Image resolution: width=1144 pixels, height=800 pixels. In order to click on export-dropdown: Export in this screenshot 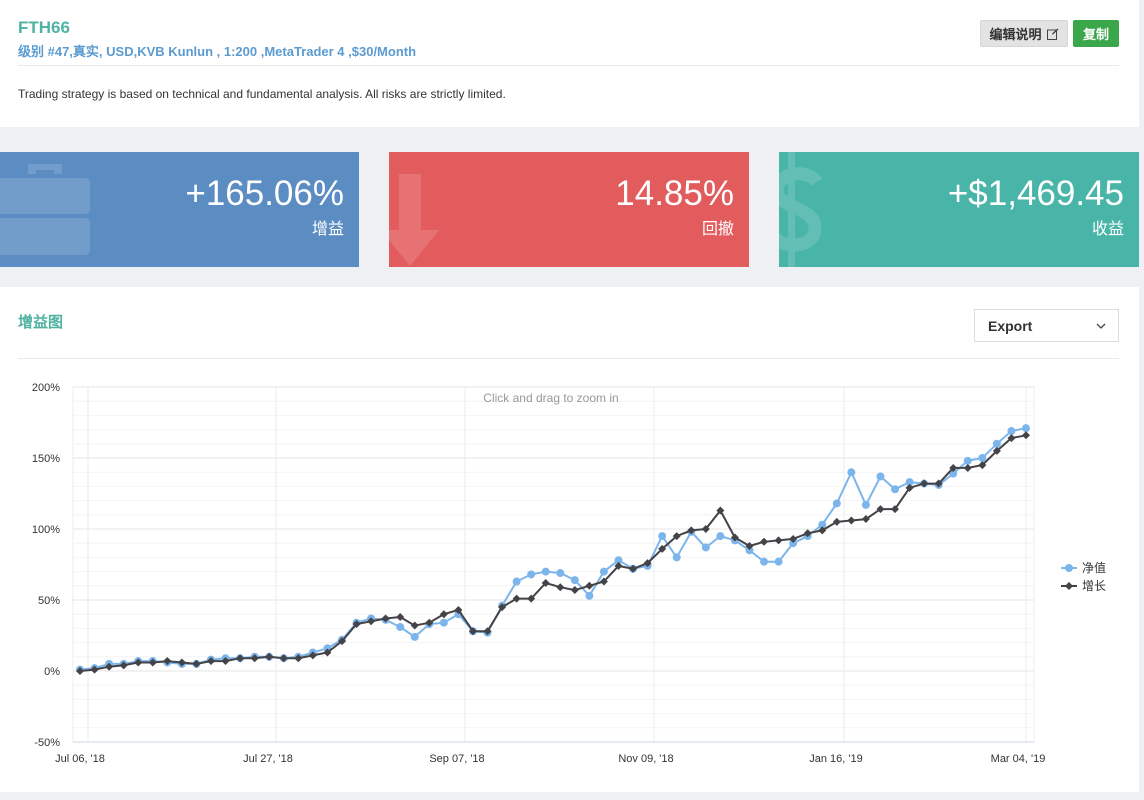, I will do `click(1046, 325)`.